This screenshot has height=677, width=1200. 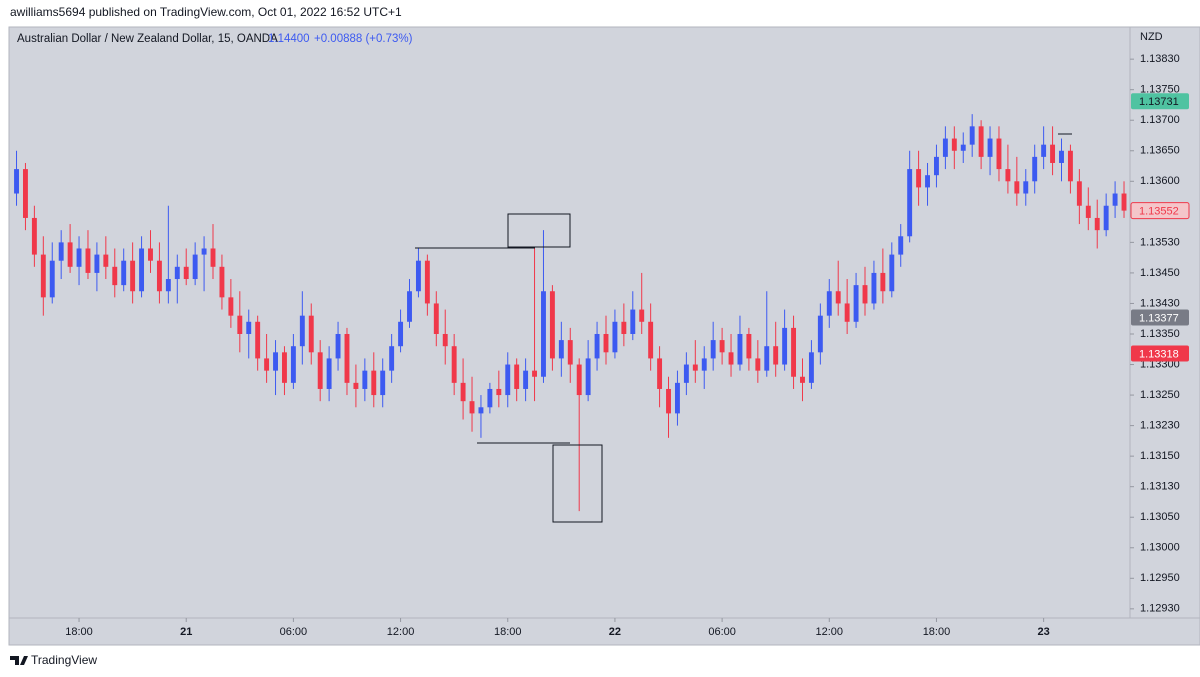 What do you see at coordinates (1160, 578) in the screenshot?
I see `y-tick-label: 1.12950` at bounding box center [1160, 578].